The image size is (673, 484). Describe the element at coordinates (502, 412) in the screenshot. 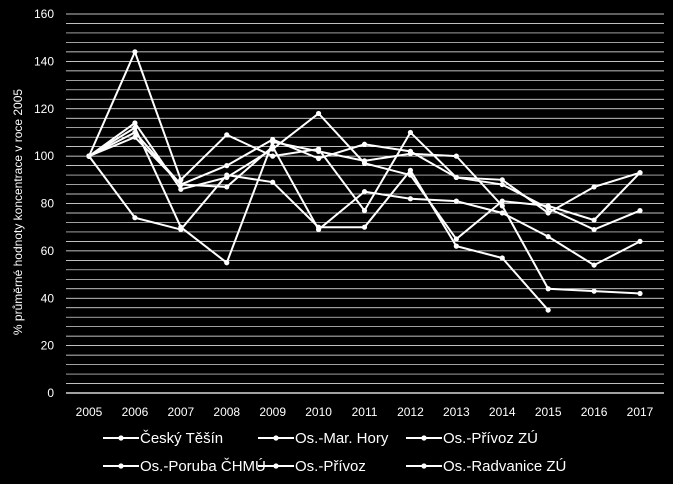

I see `x-tick-label: 2014` at that location.